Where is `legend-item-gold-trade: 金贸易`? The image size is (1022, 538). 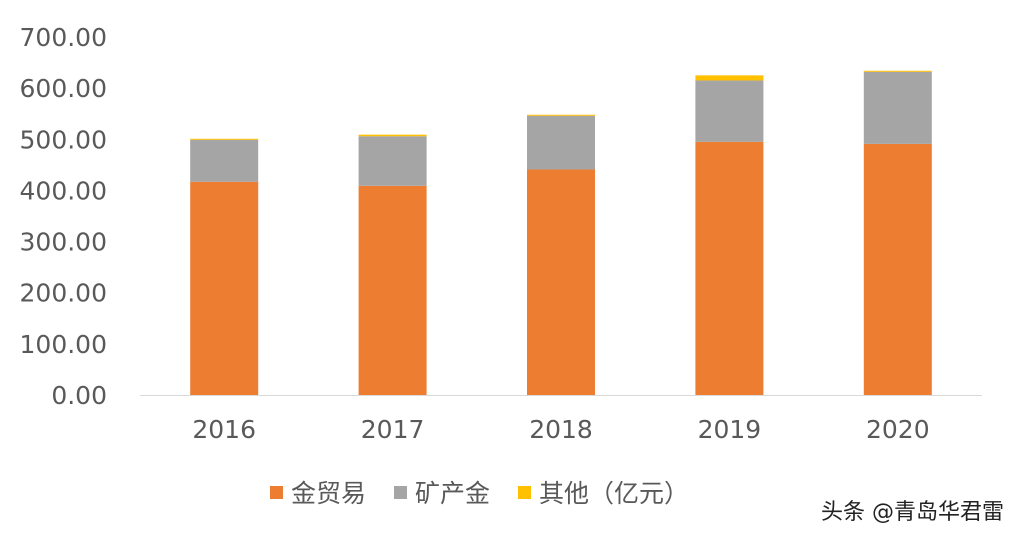
legend-item-gold-trade: 金贸易 is located at coordinates (318, 492).